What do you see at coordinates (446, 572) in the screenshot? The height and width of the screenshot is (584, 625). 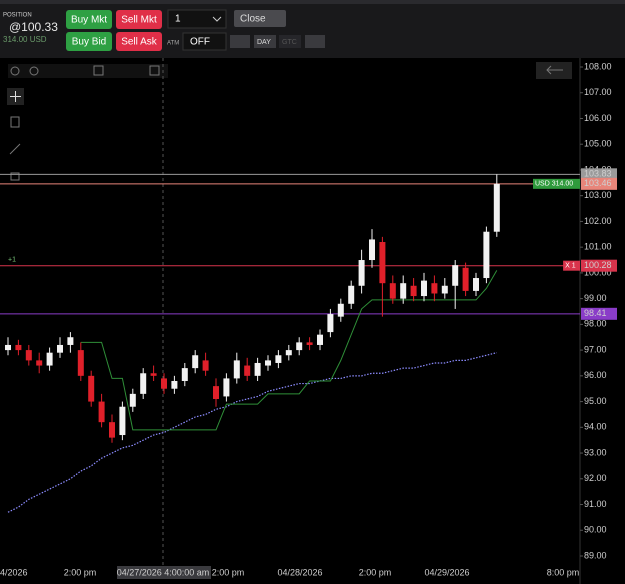 I see `x-tick-label: 04/29/2026` at bounding box center [446, 572].